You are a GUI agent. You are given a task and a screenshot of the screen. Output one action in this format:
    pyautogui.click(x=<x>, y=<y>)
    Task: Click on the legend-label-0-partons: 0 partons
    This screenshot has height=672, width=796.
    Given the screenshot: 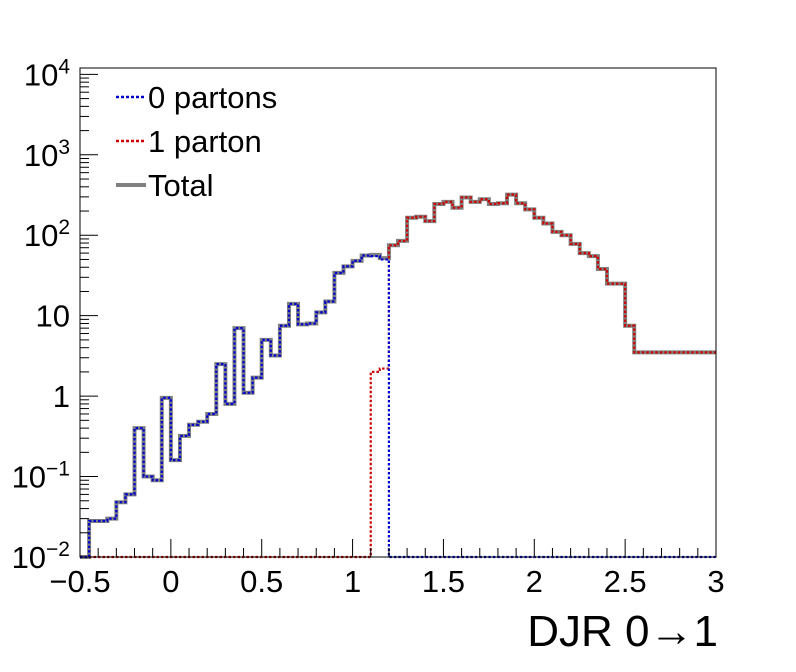 What is the action you would take?
    pyautogui.click(x=212, y=97)
    